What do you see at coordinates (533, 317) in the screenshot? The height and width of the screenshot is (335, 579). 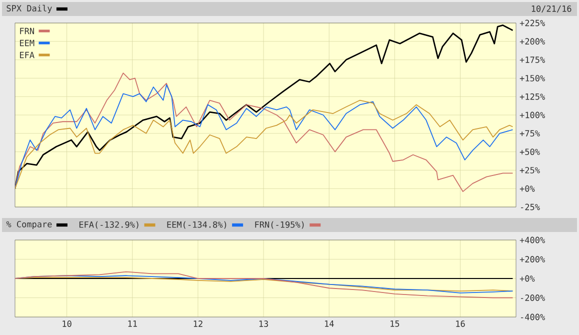 I see `y-tick-label: -400%` at bounding box center [533, 317].